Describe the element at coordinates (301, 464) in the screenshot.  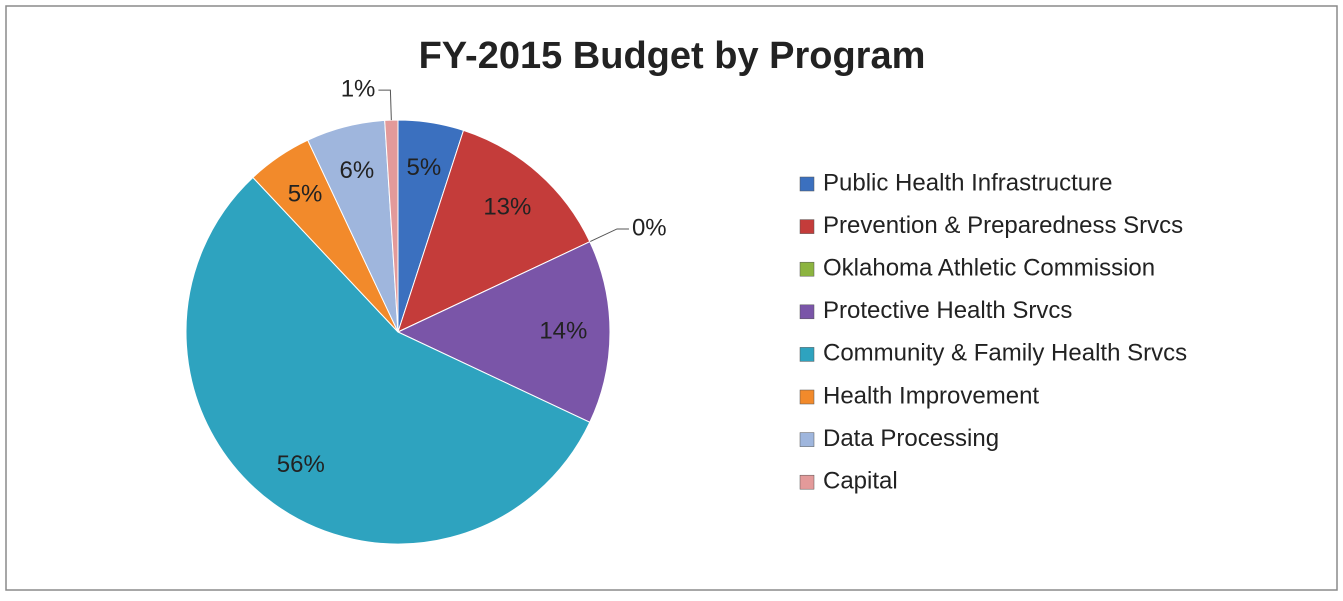
I see `data-label: 56%` at that location.